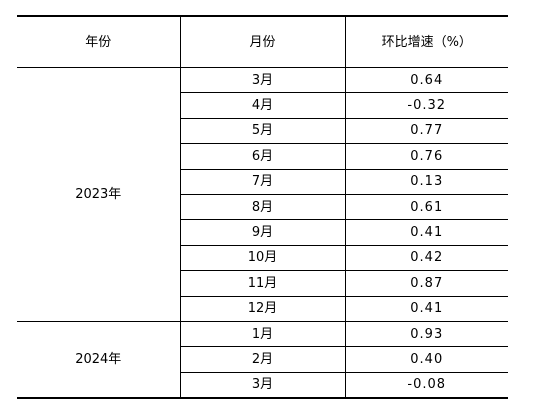 The height and width of the screenshot is (411, 542). I want to click on month-cell: 5月, so click(262, 130).